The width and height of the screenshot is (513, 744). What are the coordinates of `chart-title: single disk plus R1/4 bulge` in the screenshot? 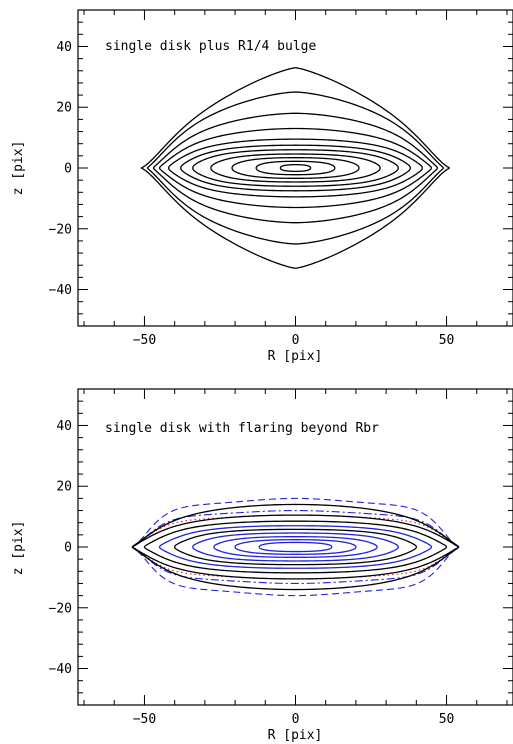 It's located at (210, 46).